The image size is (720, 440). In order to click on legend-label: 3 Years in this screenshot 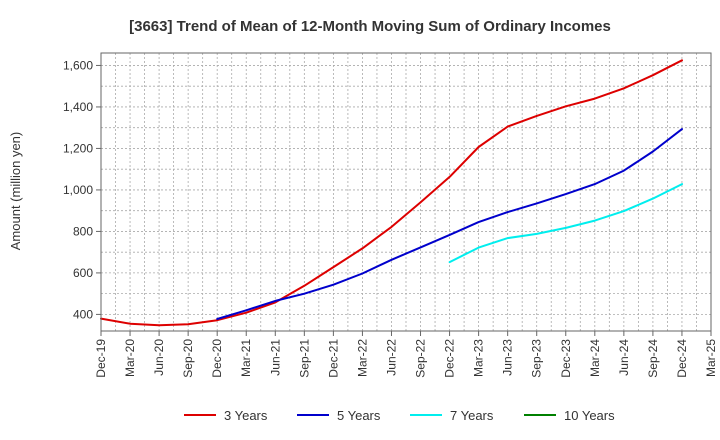, I will do `click(246, 415)`.